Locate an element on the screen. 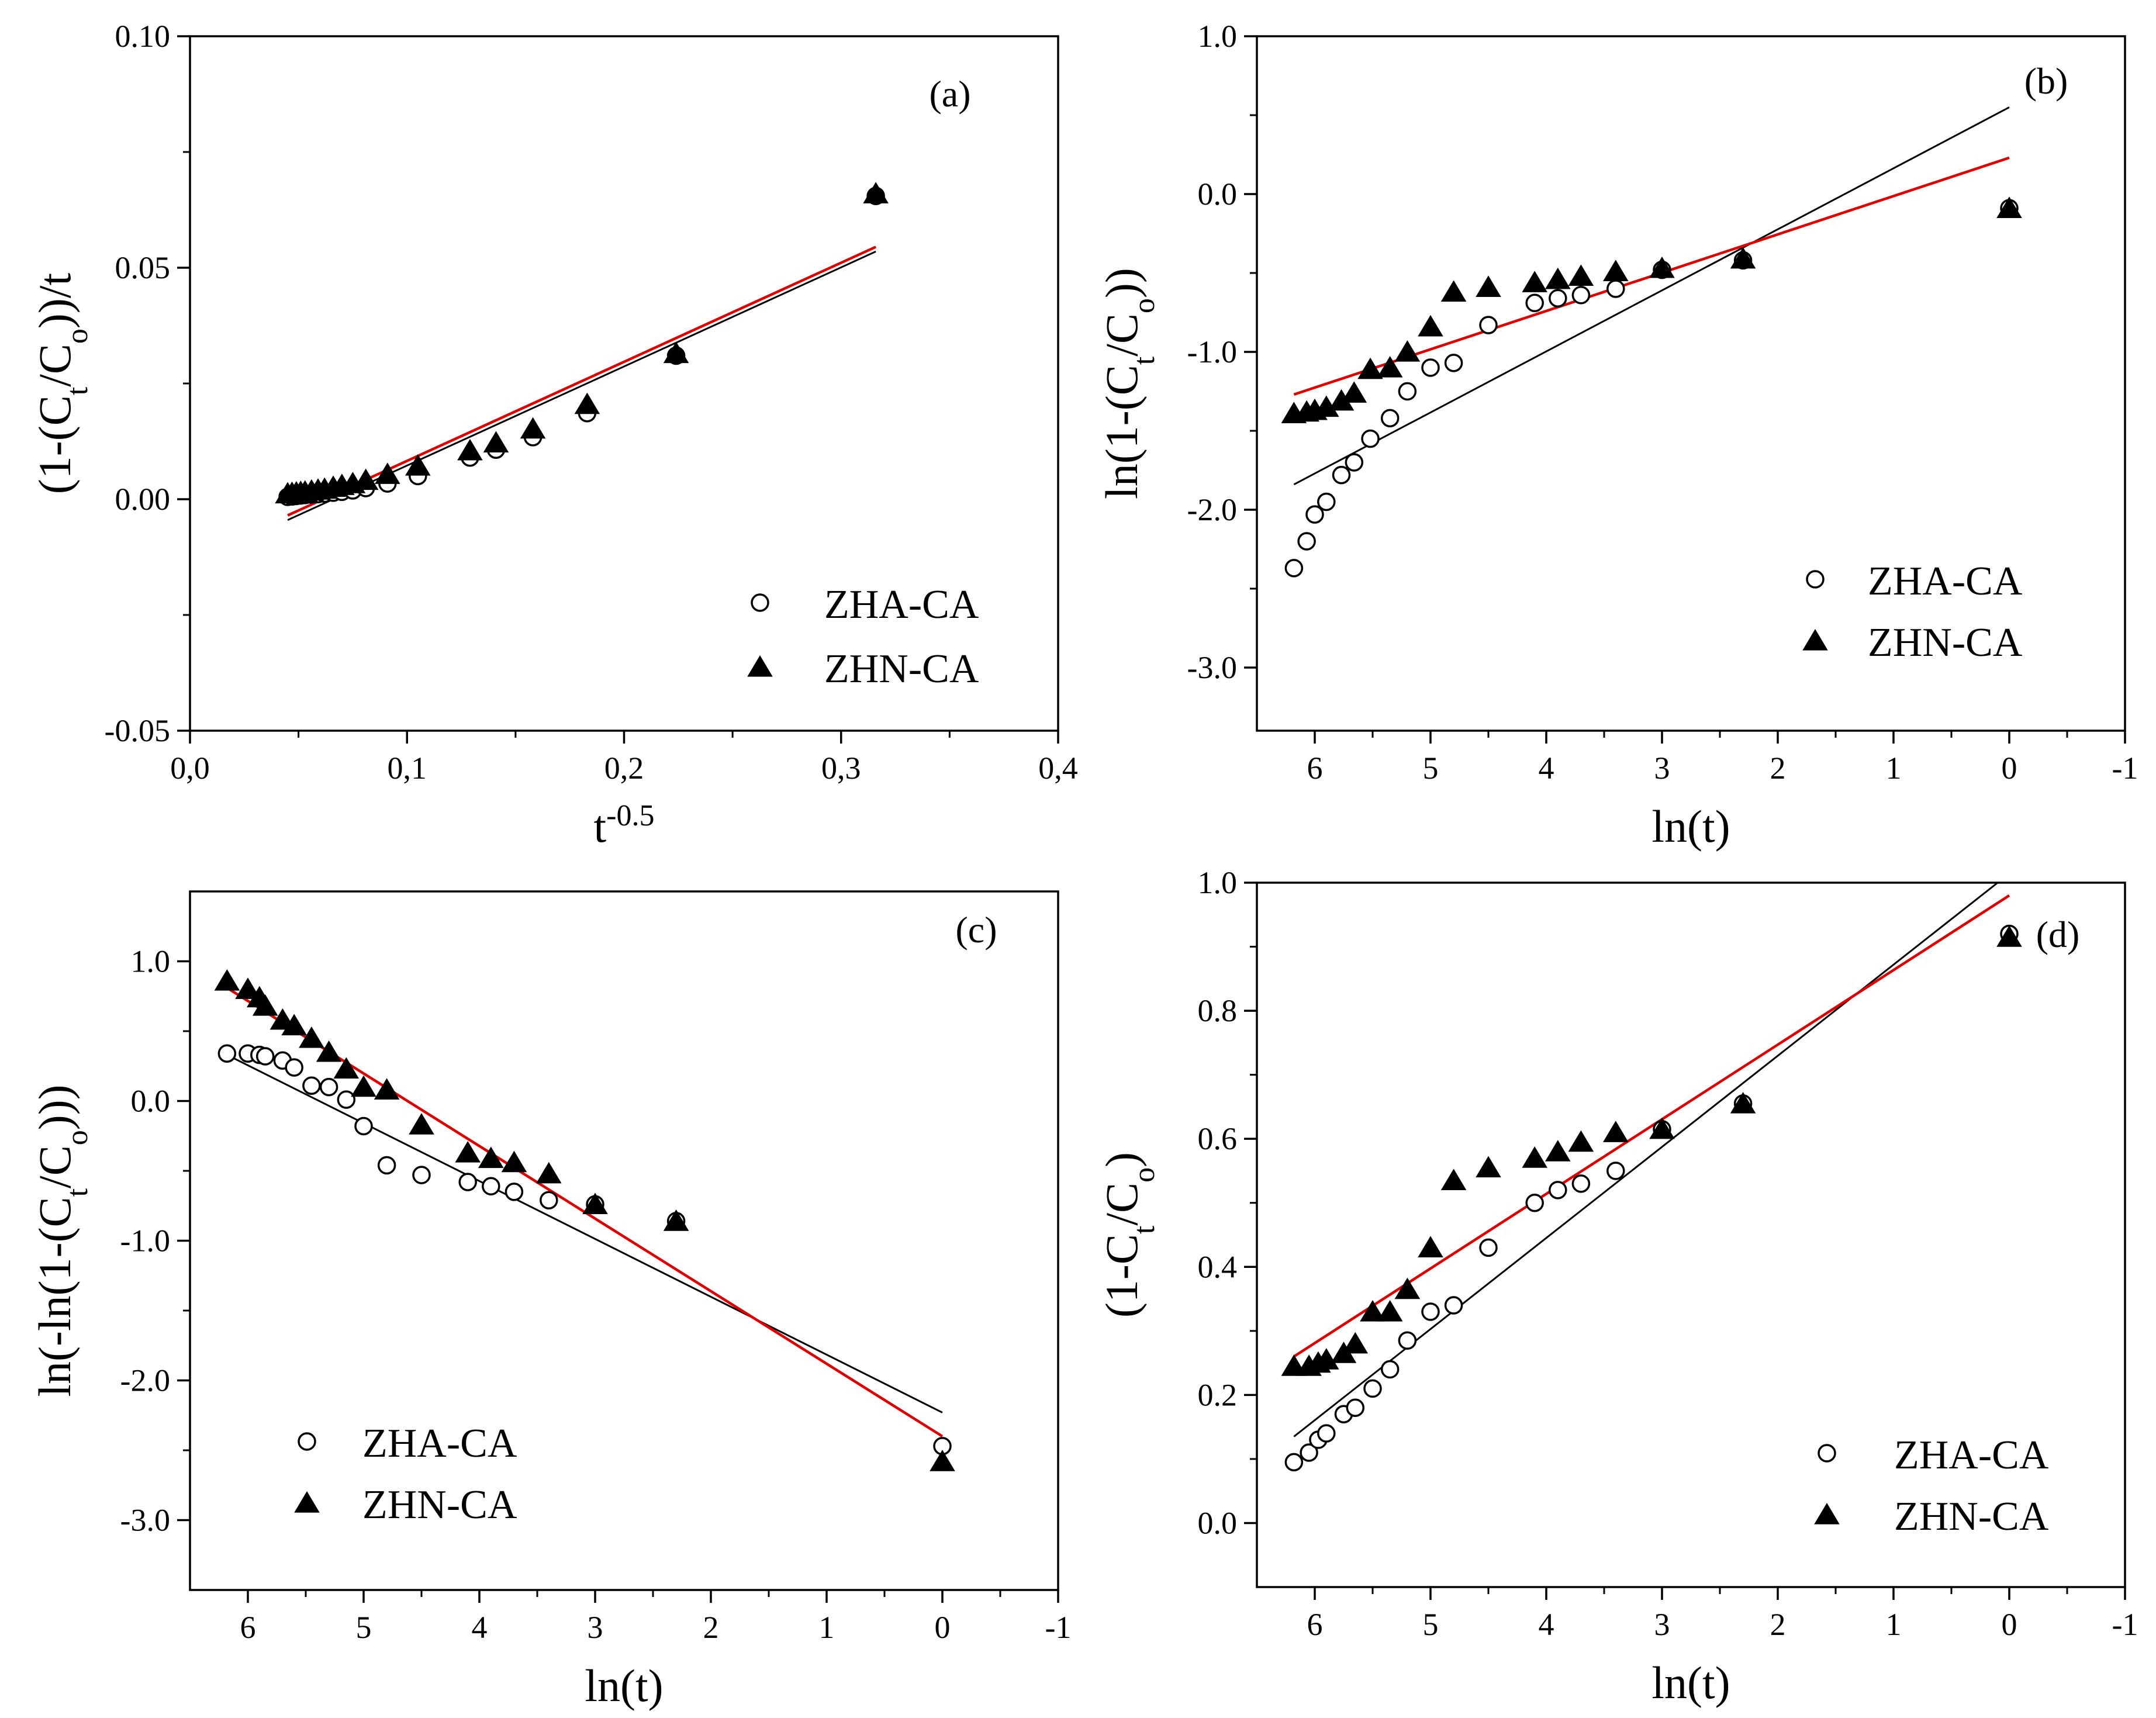 This screenshot has height=1718, width=2156. y-axis-label-part: ) is located at coordinates (1122, 1159).